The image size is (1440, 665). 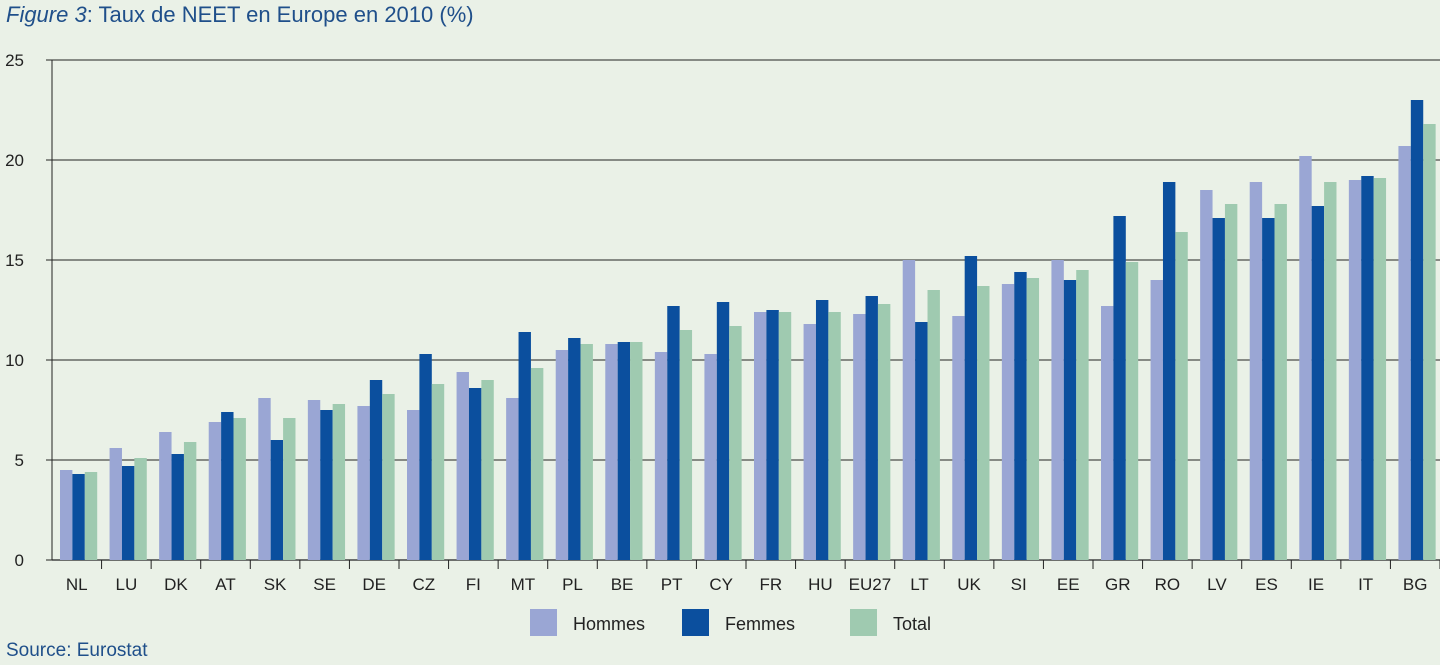 What do you see at coordinates (1355, 370) in the screenshot?
I see `bar-hommes-it` at bounding box center [1355, 370].